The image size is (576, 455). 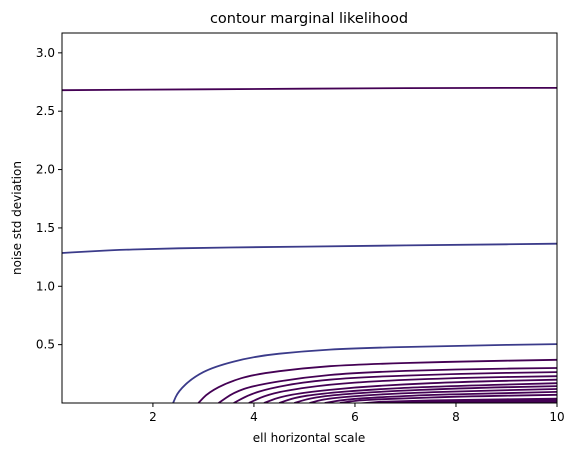 I want to click on x-tick-label: 8, so click(x=456, y=417).